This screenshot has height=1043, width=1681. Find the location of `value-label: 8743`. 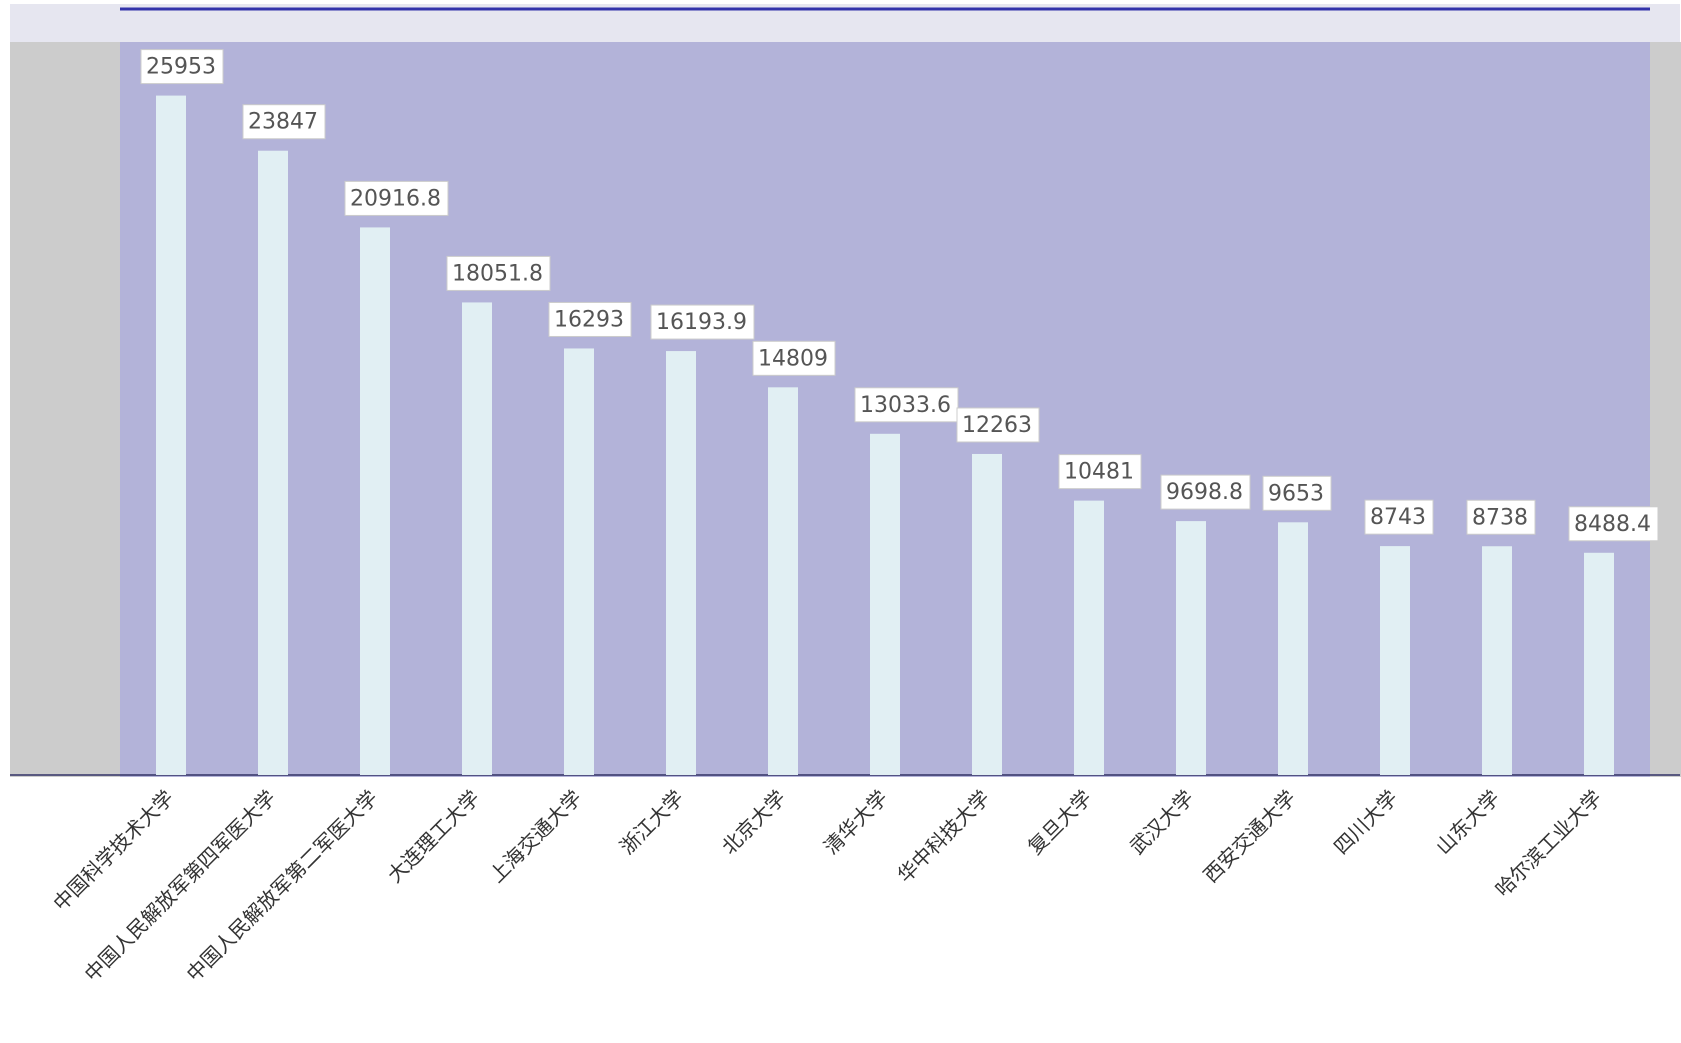

value-label: 8743 is located at coordinates (1398, 517).